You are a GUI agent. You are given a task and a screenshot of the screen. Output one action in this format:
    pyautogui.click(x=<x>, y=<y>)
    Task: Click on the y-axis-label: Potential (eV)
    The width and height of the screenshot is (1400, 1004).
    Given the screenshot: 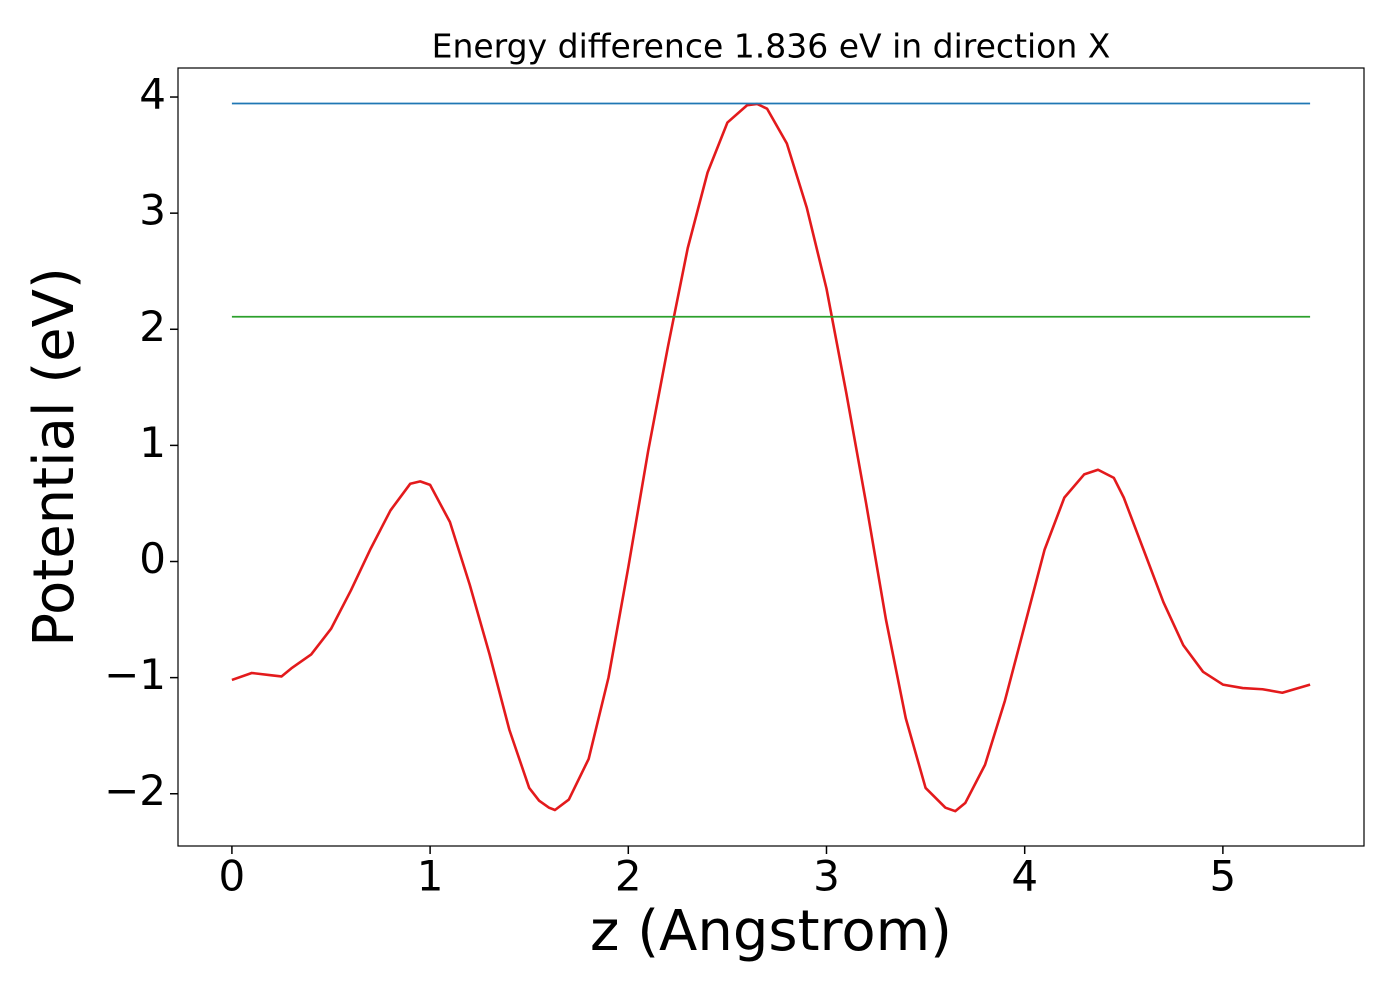 What is the action you would take?
    pyautogui.click(x=54, y=457)
    